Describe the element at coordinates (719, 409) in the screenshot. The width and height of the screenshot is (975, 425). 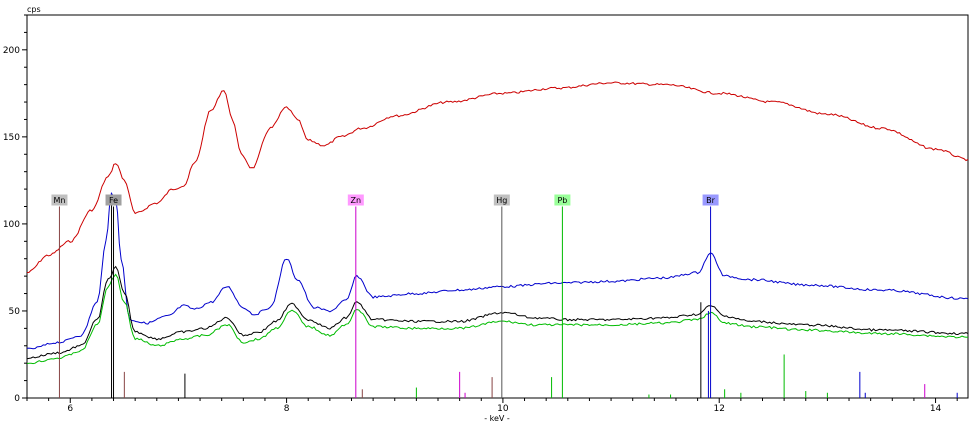
I see `x-tick-label: 12` at that location.